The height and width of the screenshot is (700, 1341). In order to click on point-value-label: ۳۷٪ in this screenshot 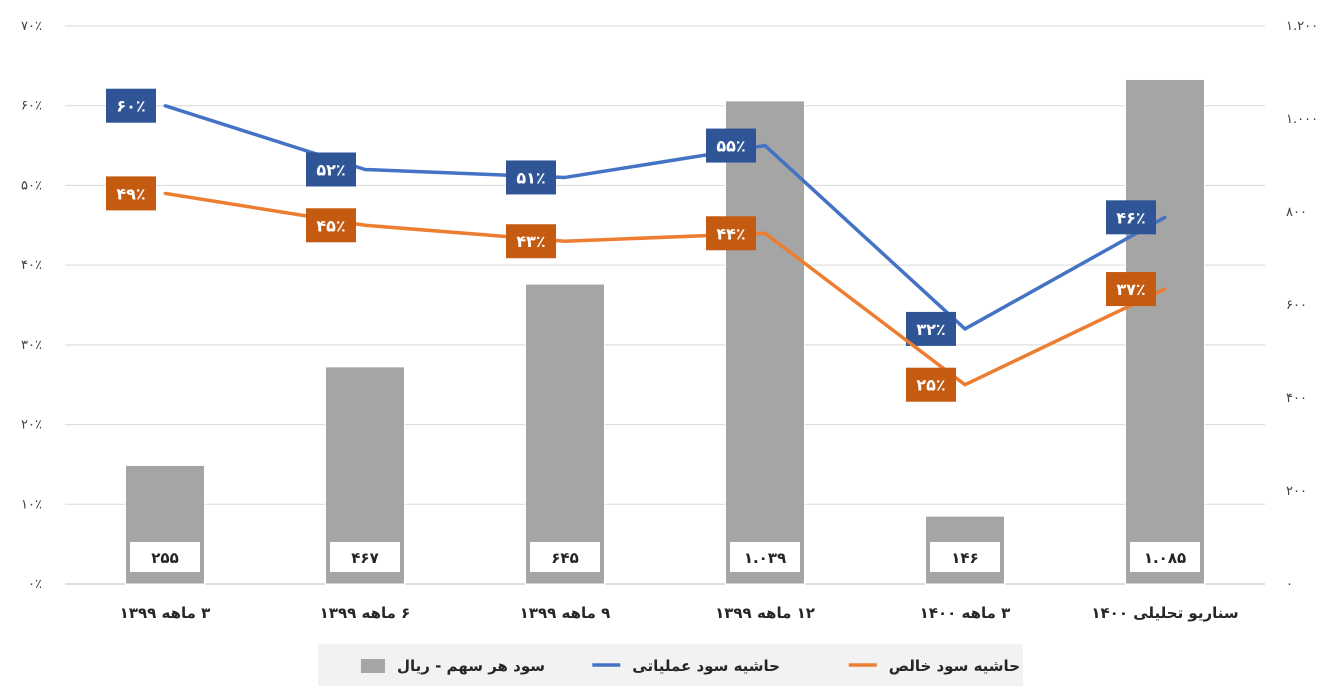, I will do `click(1130, 289)`.